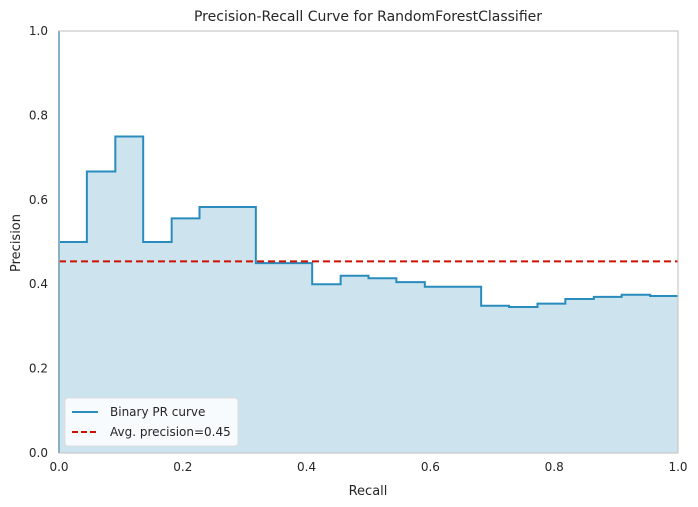 Image resolution: width=698 pixels, height=507 pixels. Describe the element at coordinates (170, 432) in the screenshot. I see `legend-avg-label: Avg. precision=0.45` at that location.